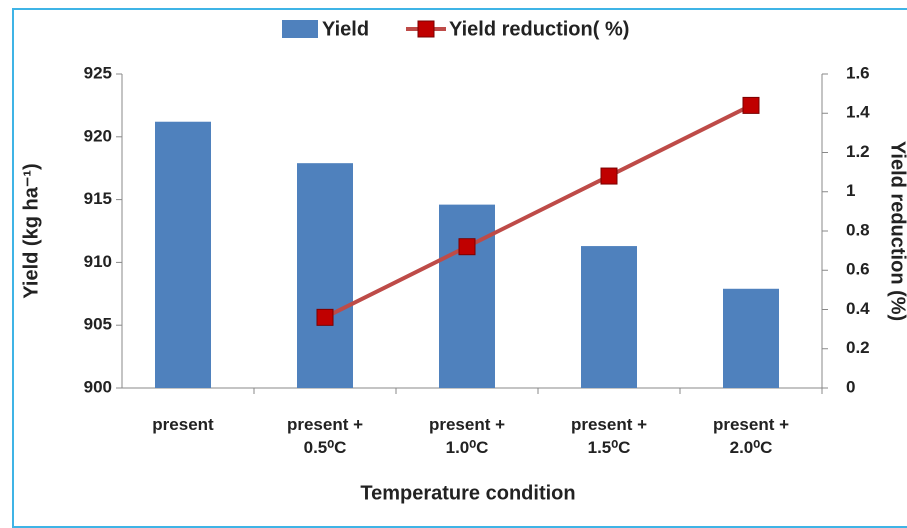 The width and height of the screenshot is (907, 528). What do you see at coordinates (858, 269) in the screenshot?
I see `y2-tick-label: 0.6` at bounding box center [858, 269].